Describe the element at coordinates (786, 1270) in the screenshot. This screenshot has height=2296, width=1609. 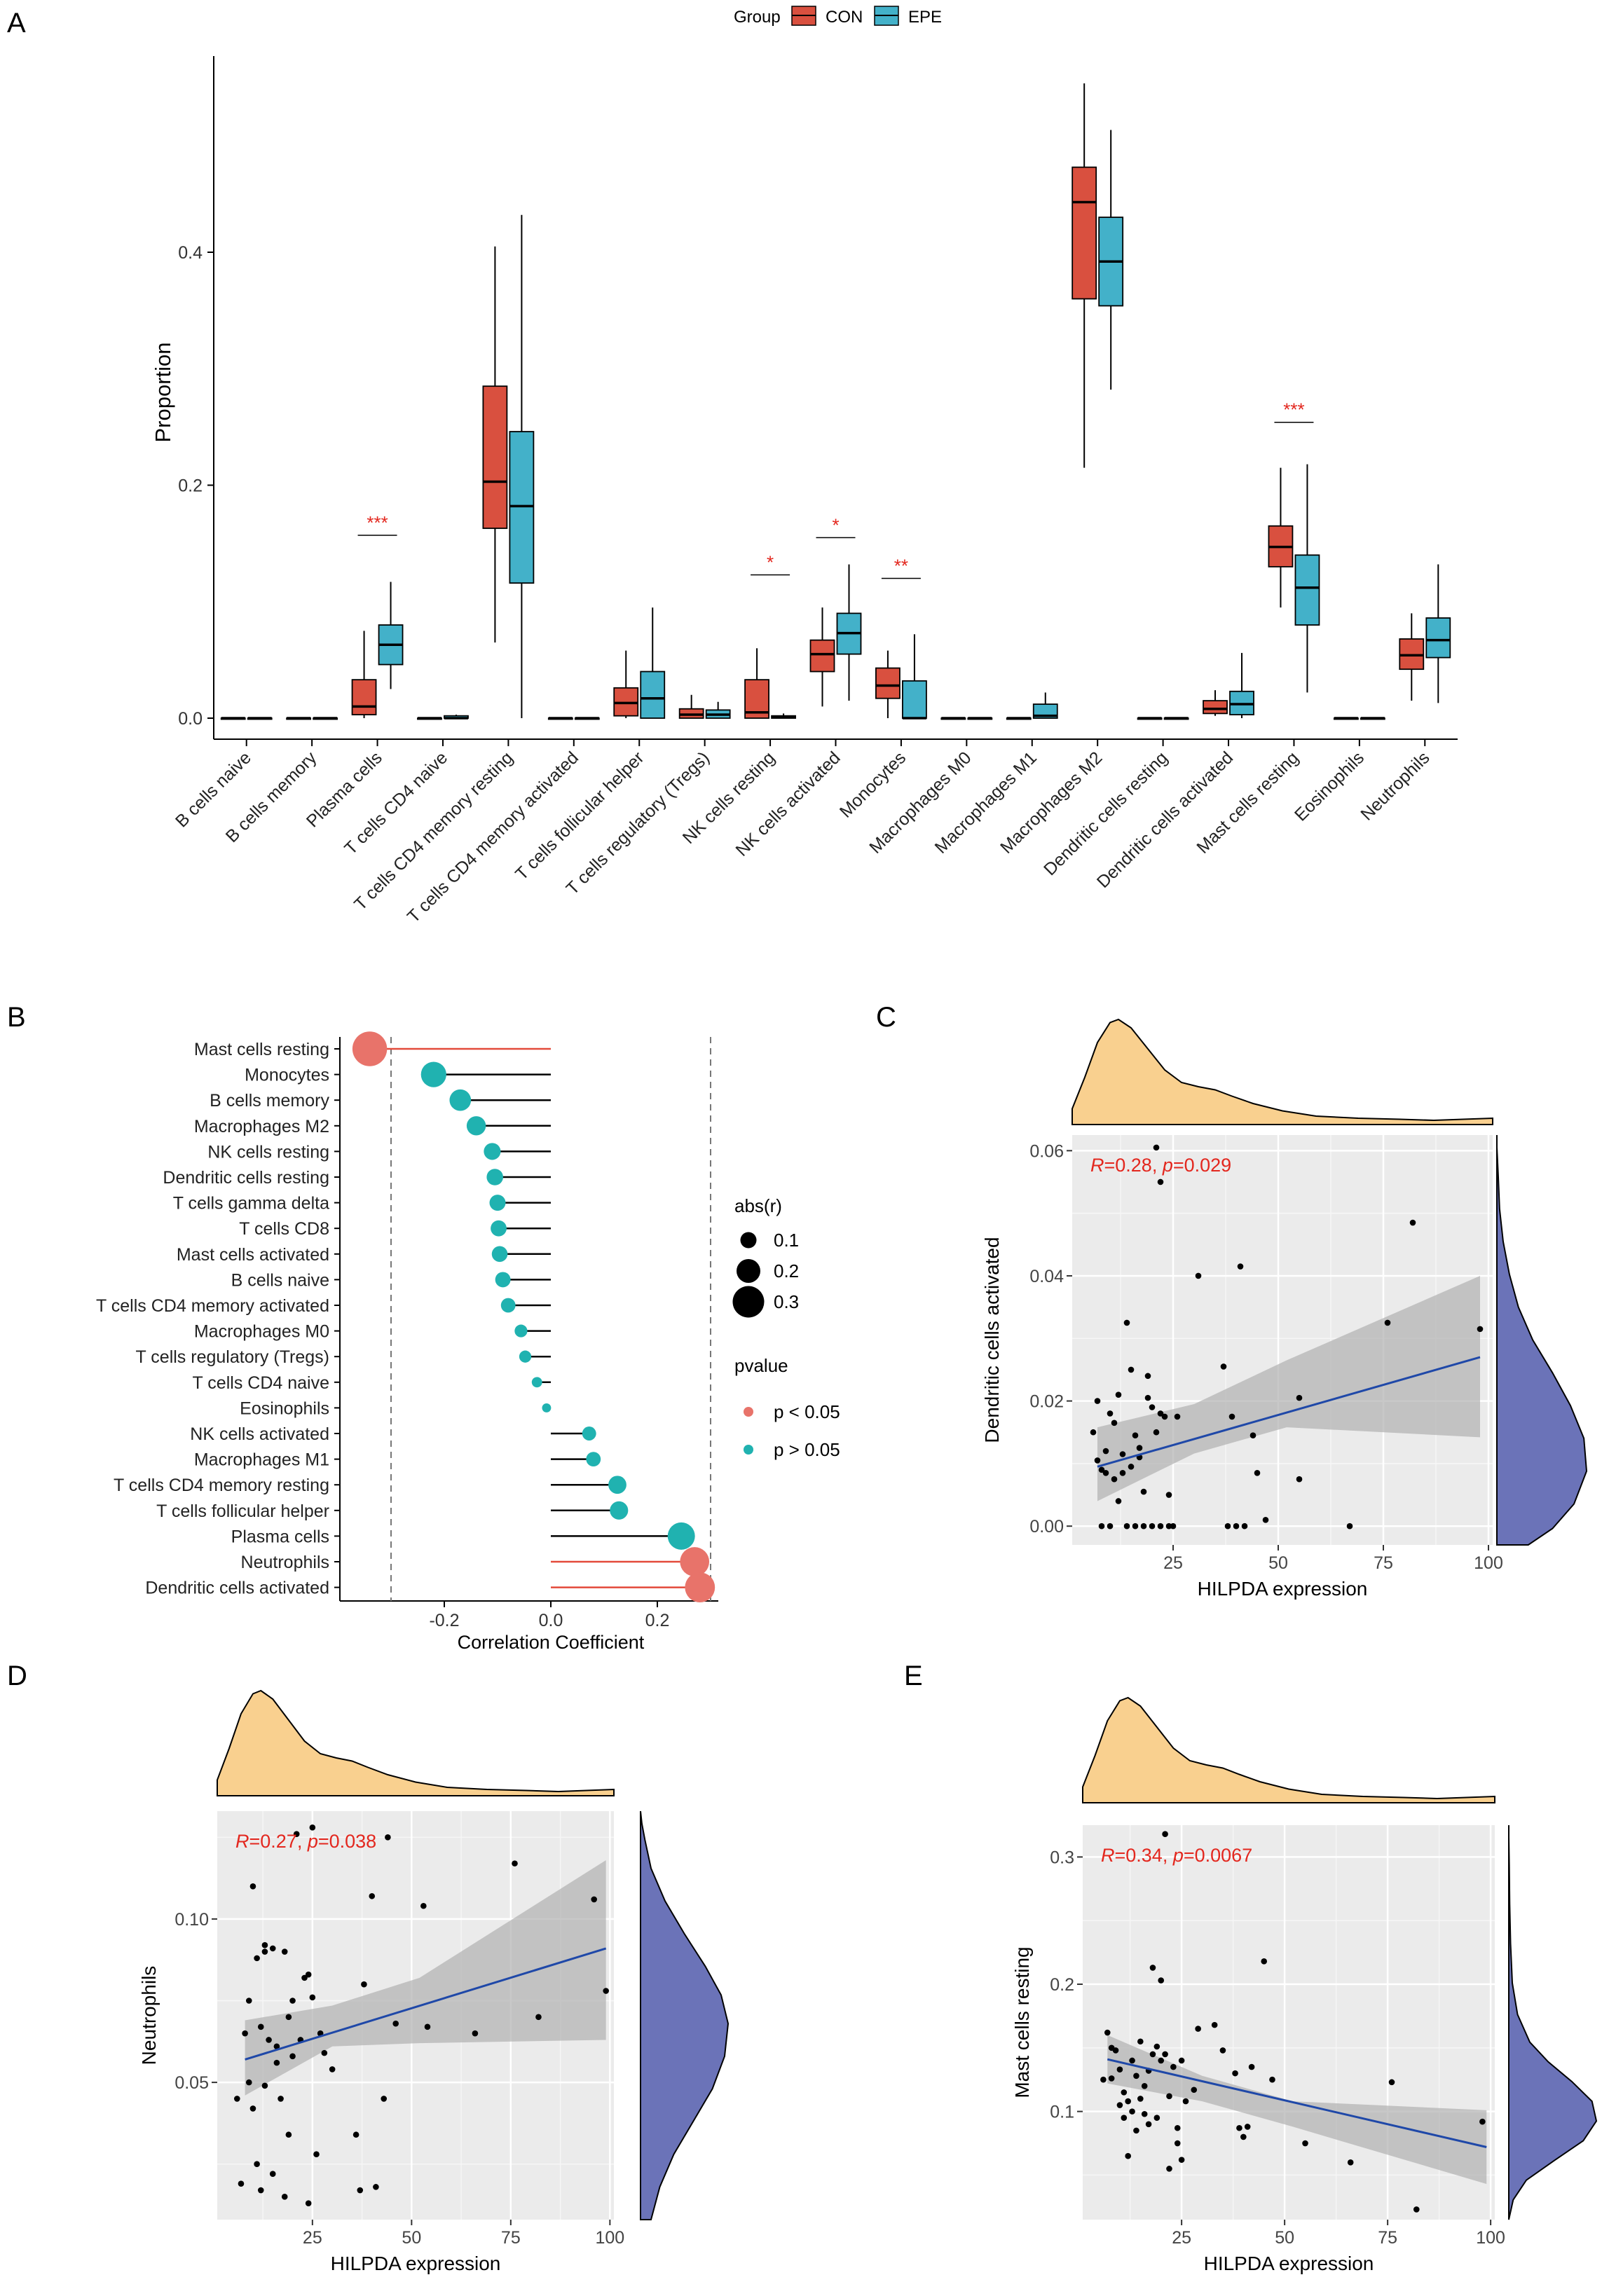
I see `size-legend-label: 0.2` at that location.